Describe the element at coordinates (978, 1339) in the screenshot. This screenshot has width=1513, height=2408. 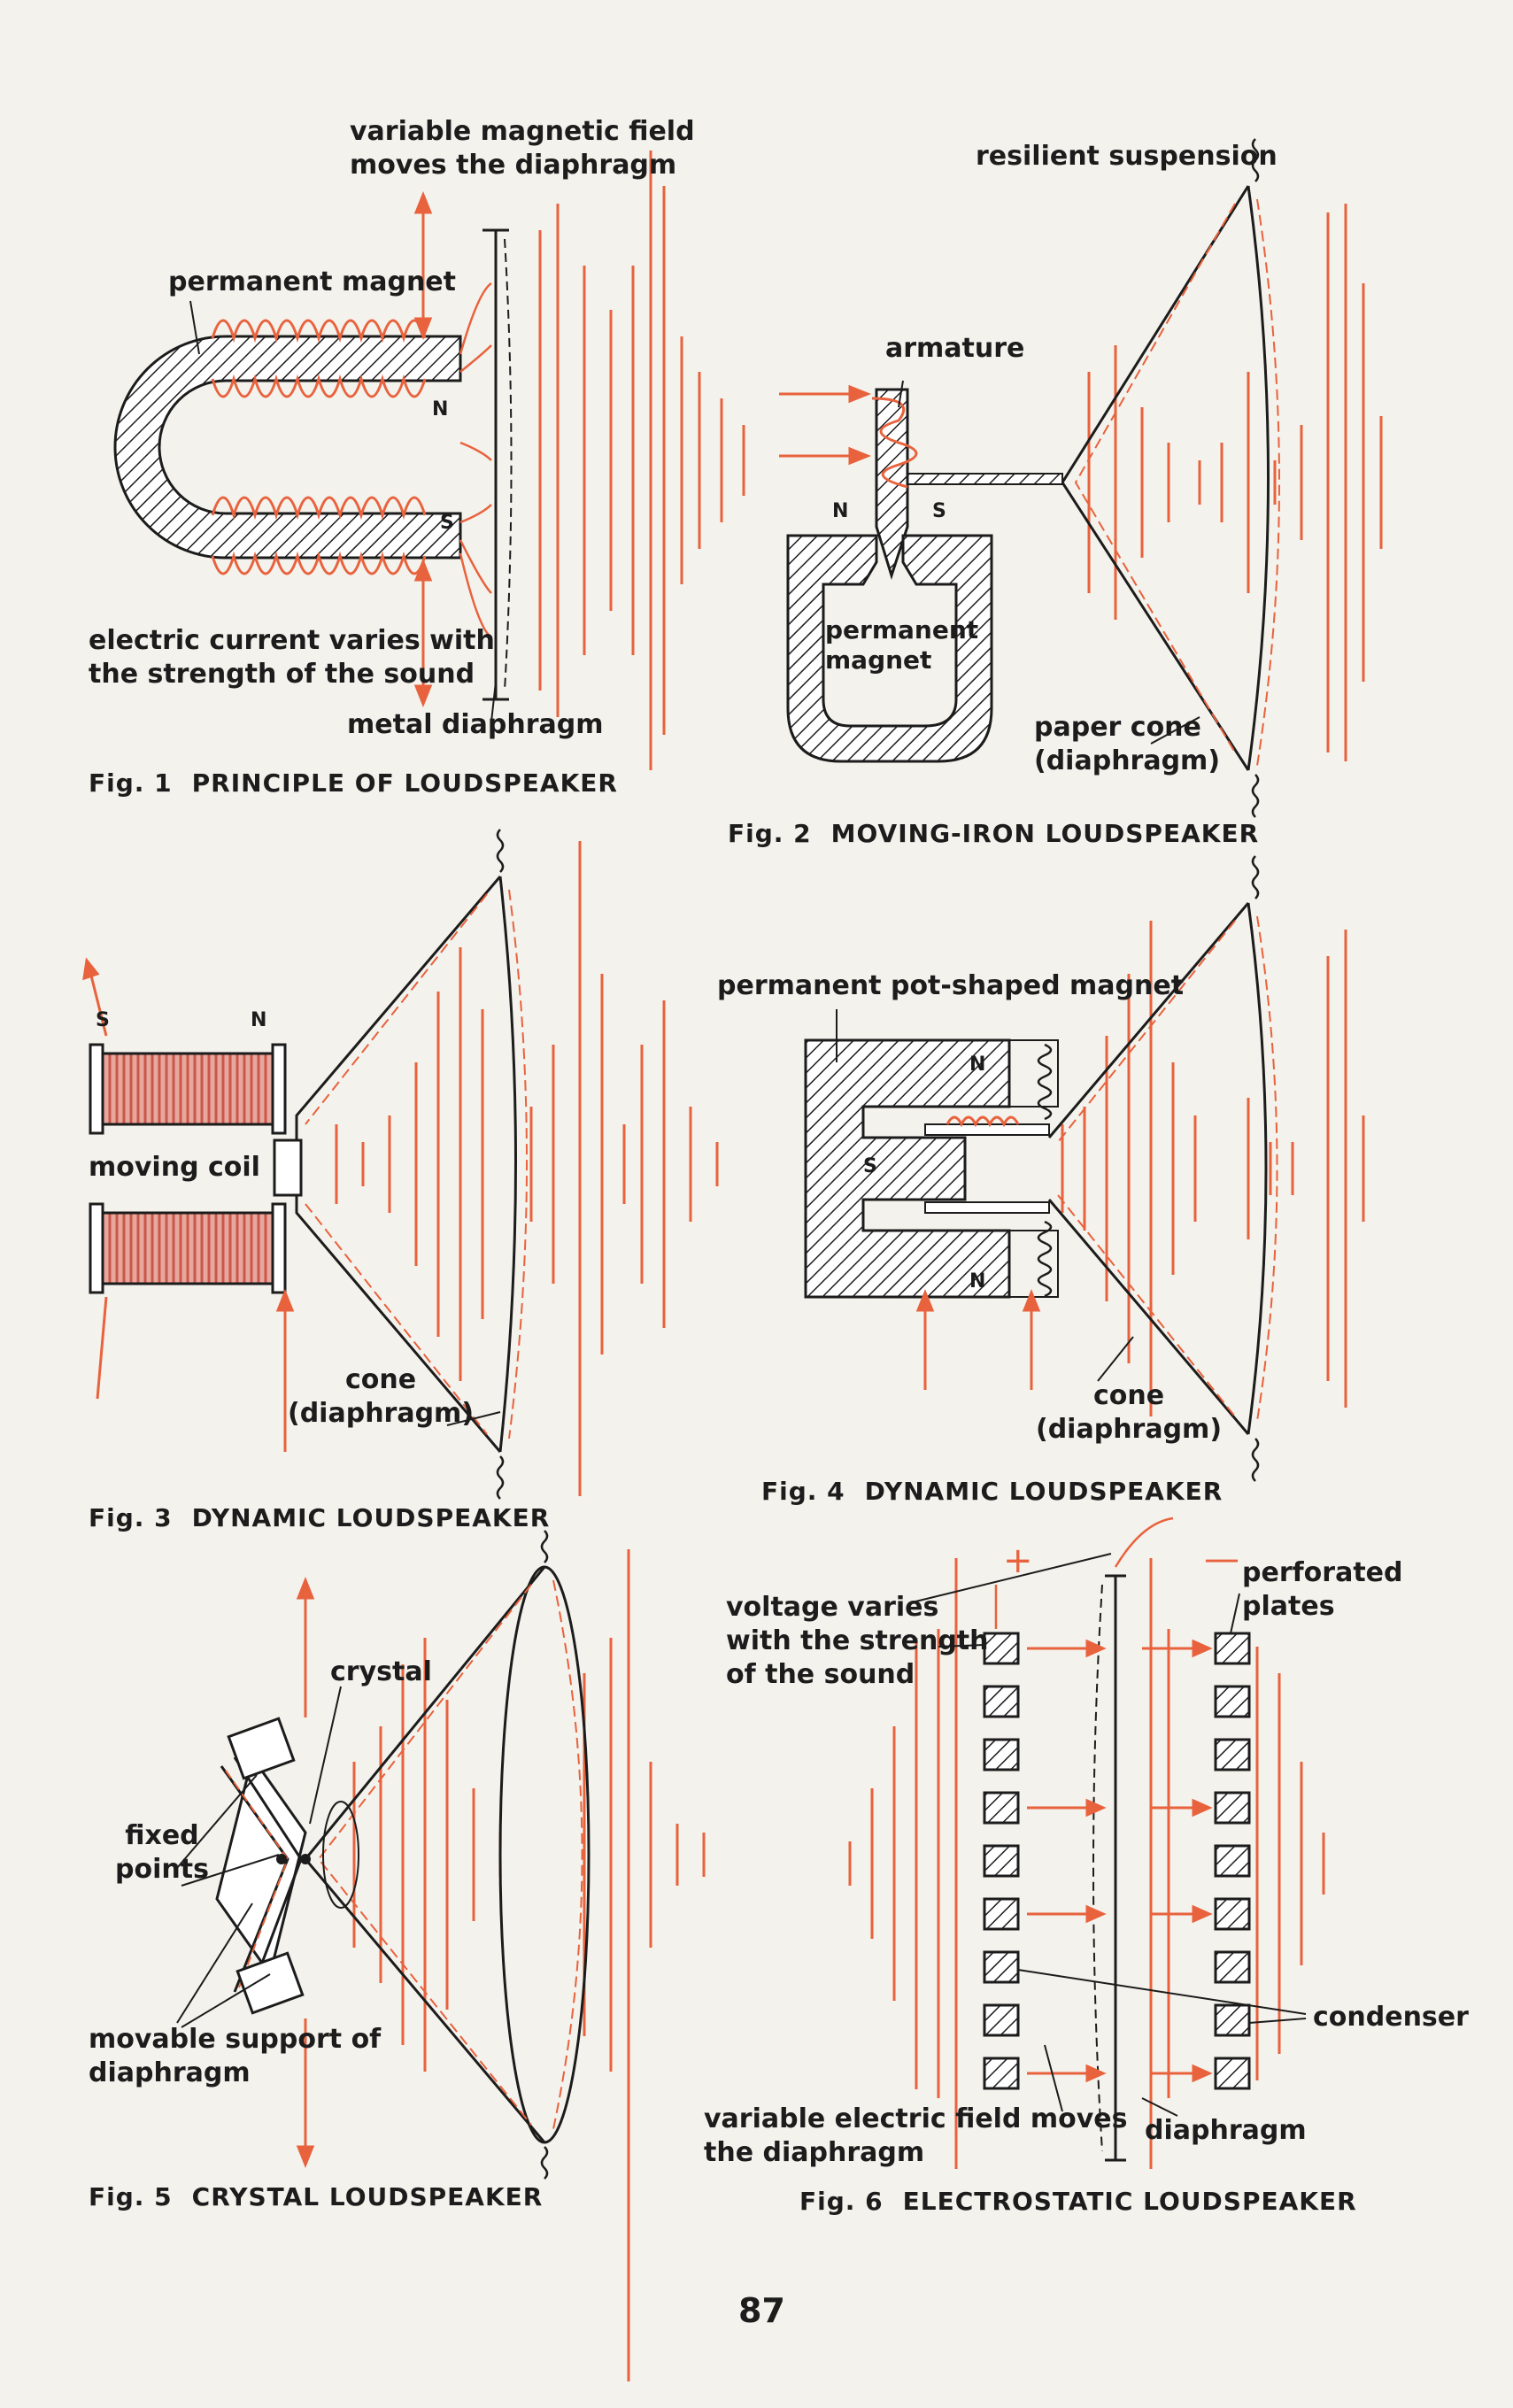
I see `fig4-arrows` at that location.